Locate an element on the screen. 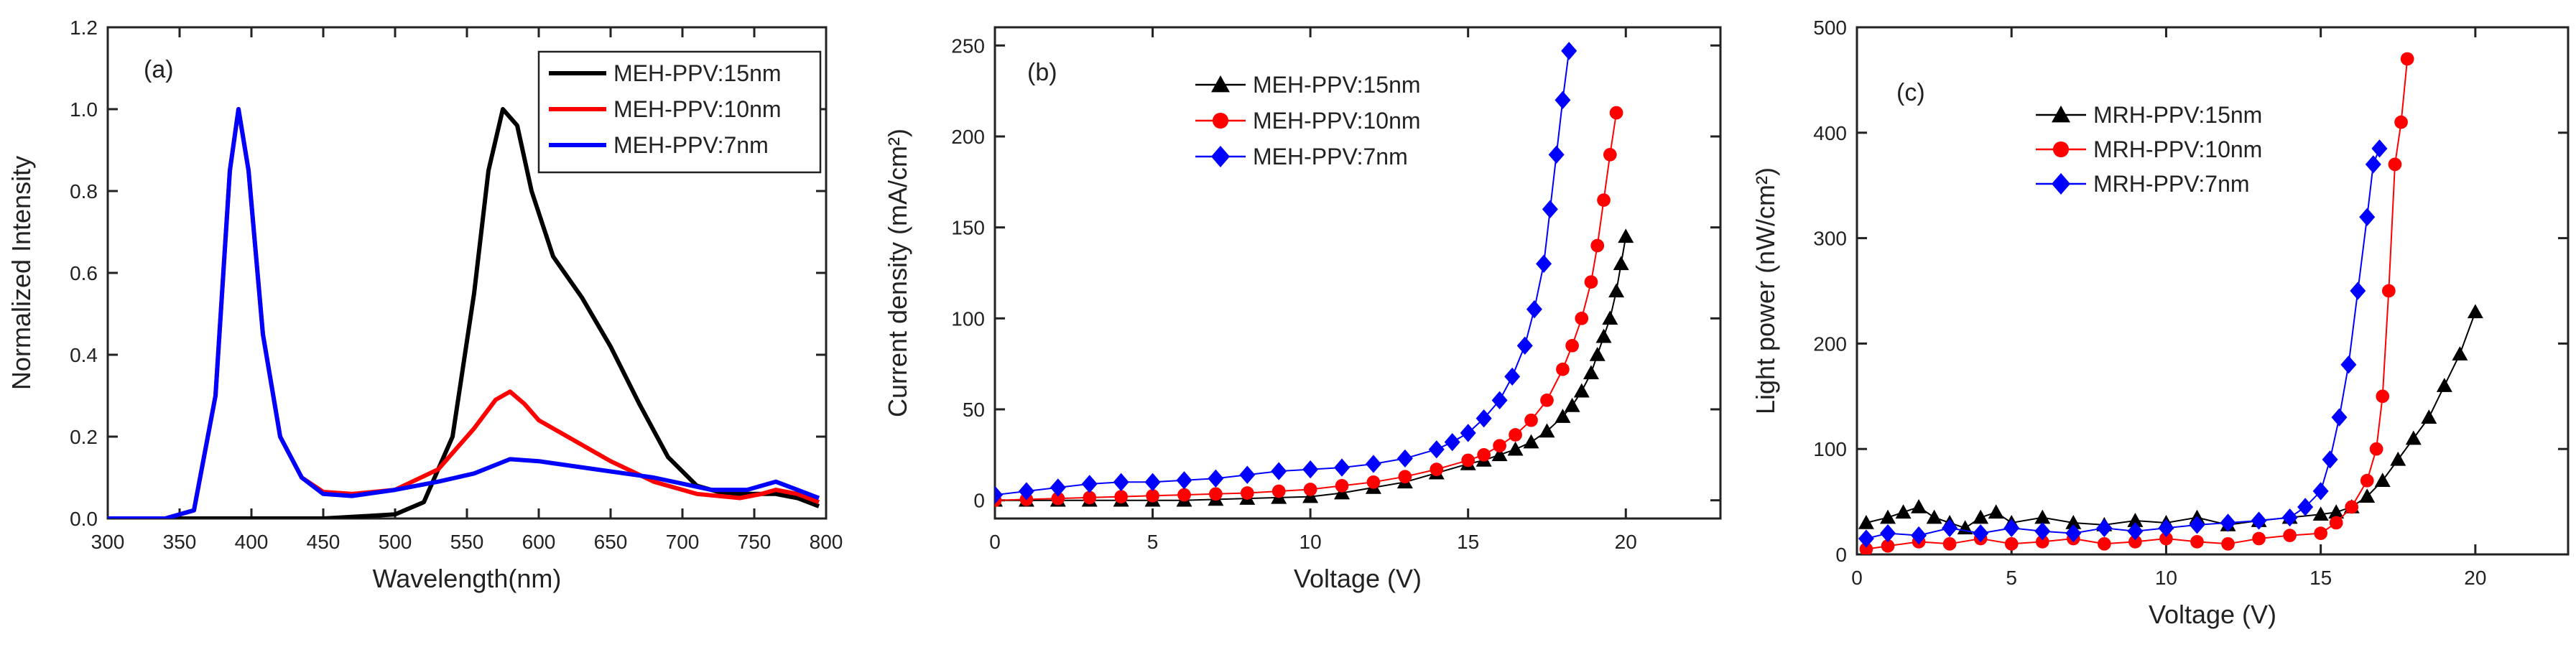 The width and height of the screenshot is (2576, 665). legend: MEH-PPV:15nm MEH-PPV:10nm MEH-PPV:7nm is located at coordinates (1308, 120).